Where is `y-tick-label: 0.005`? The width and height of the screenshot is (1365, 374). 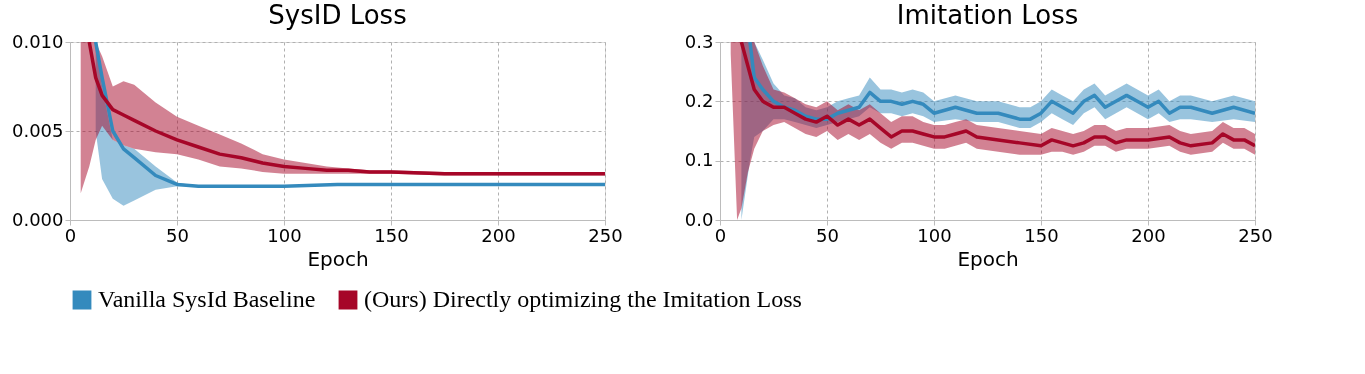
y-tick-label: 0.005 is located at coordinates (37, 130).